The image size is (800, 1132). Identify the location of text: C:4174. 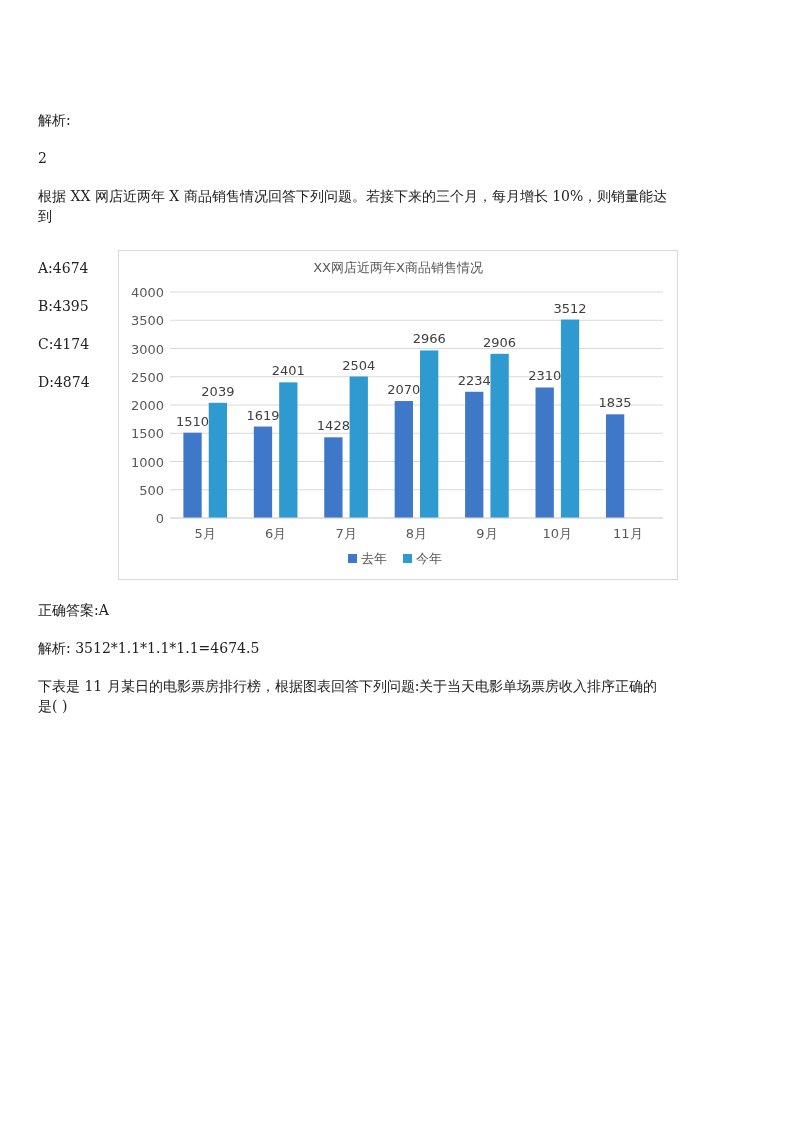
(64, 344).